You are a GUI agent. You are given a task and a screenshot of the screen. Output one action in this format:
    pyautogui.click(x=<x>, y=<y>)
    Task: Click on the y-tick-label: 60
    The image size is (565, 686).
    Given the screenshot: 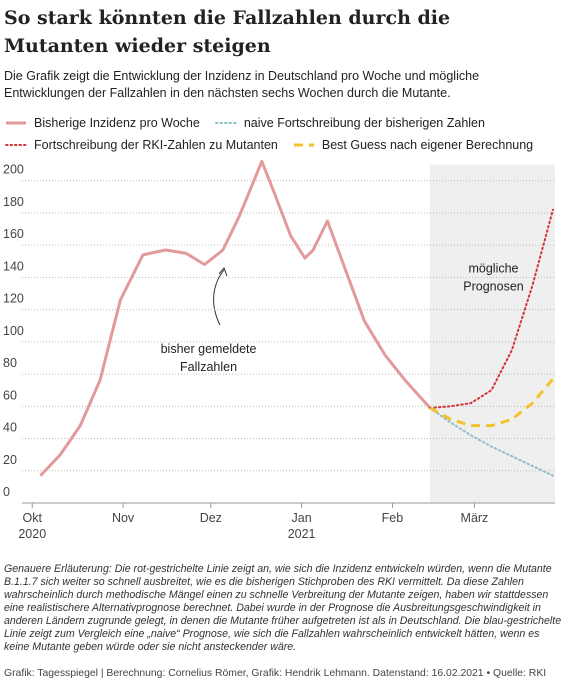 What is the action you would take?
    pyautogui.click(x=10, y=395)
    